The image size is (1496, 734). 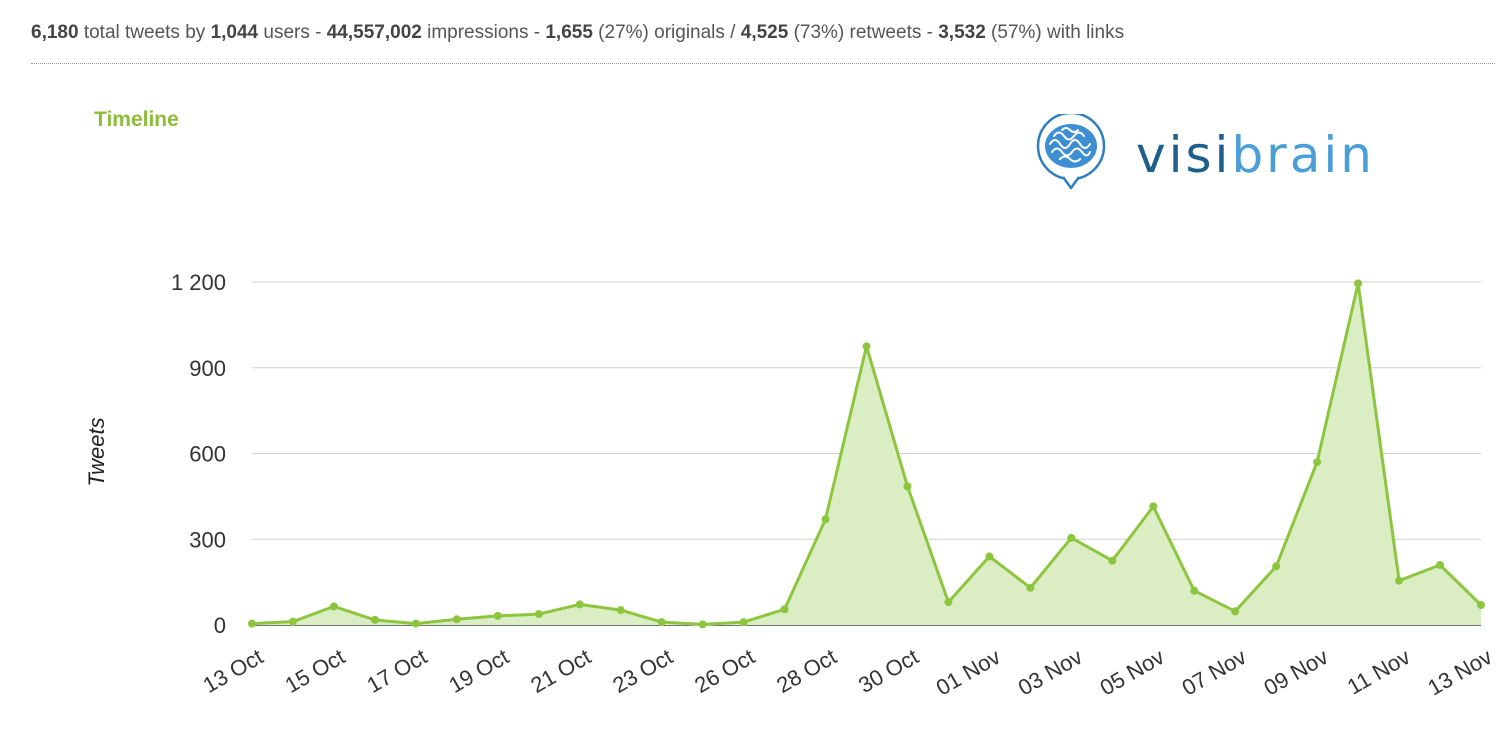 What do you see at coordinates (1055, 32) in the screenshot?
I see `summary-text: (57%) with links` at bounding box center [1055, 32].